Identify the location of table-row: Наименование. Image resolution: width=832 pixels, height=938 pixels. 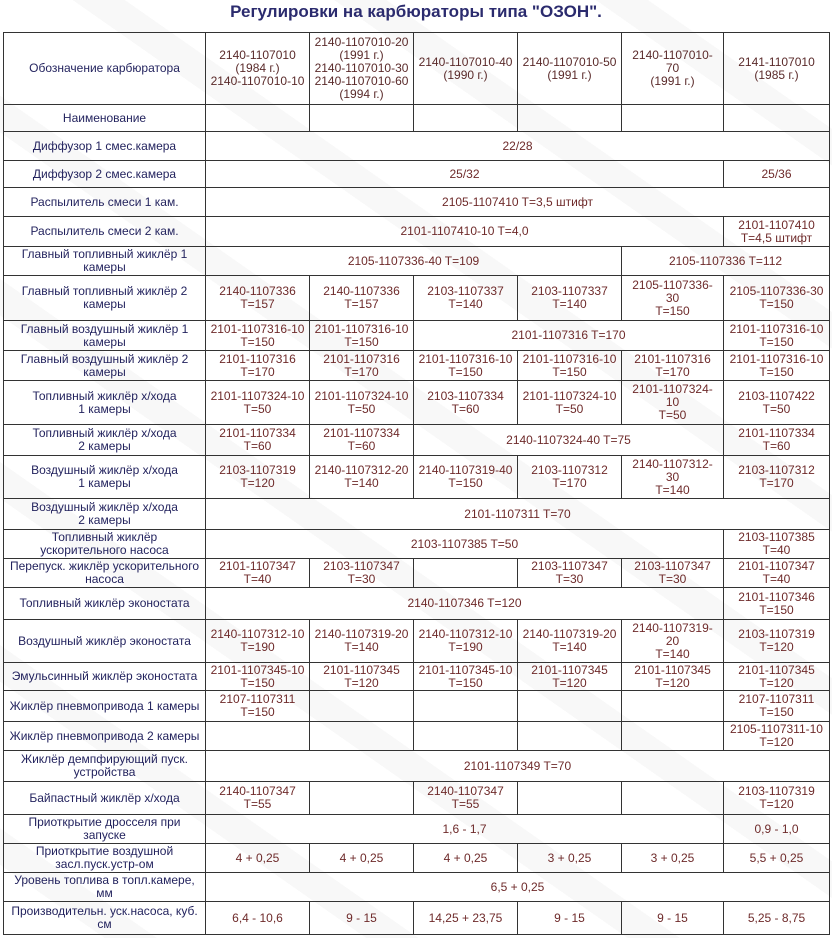
(416, 118).